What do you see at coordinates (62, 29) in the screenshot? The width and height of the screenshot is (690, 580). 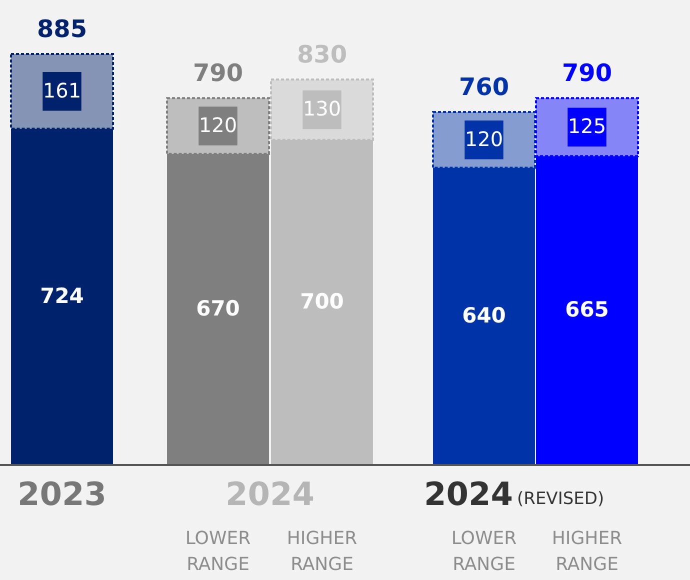 I see `total-label: 885` at bounding box center [62, 29].